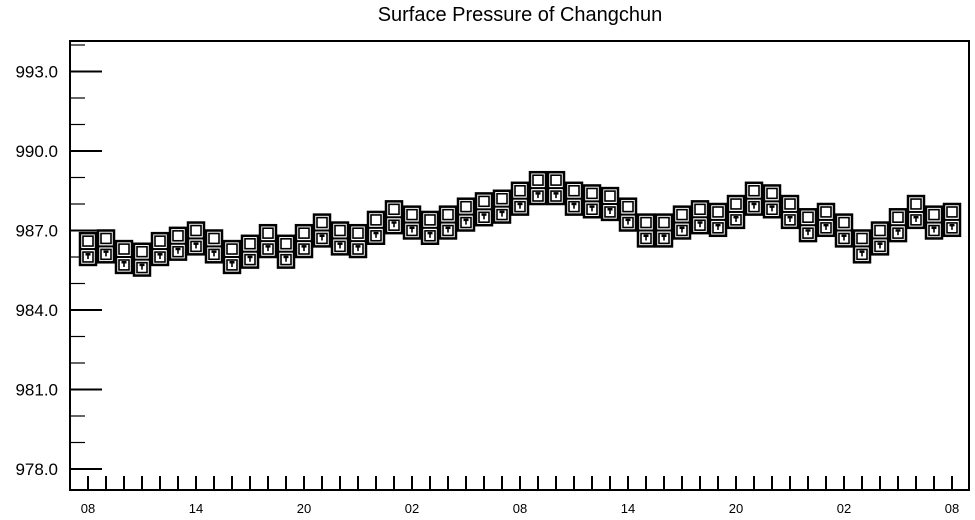 The image size is (975, 520). Describe the element at coordinates (412, 508) in the screenshot. I see `x-tick-label: 02` at that location.